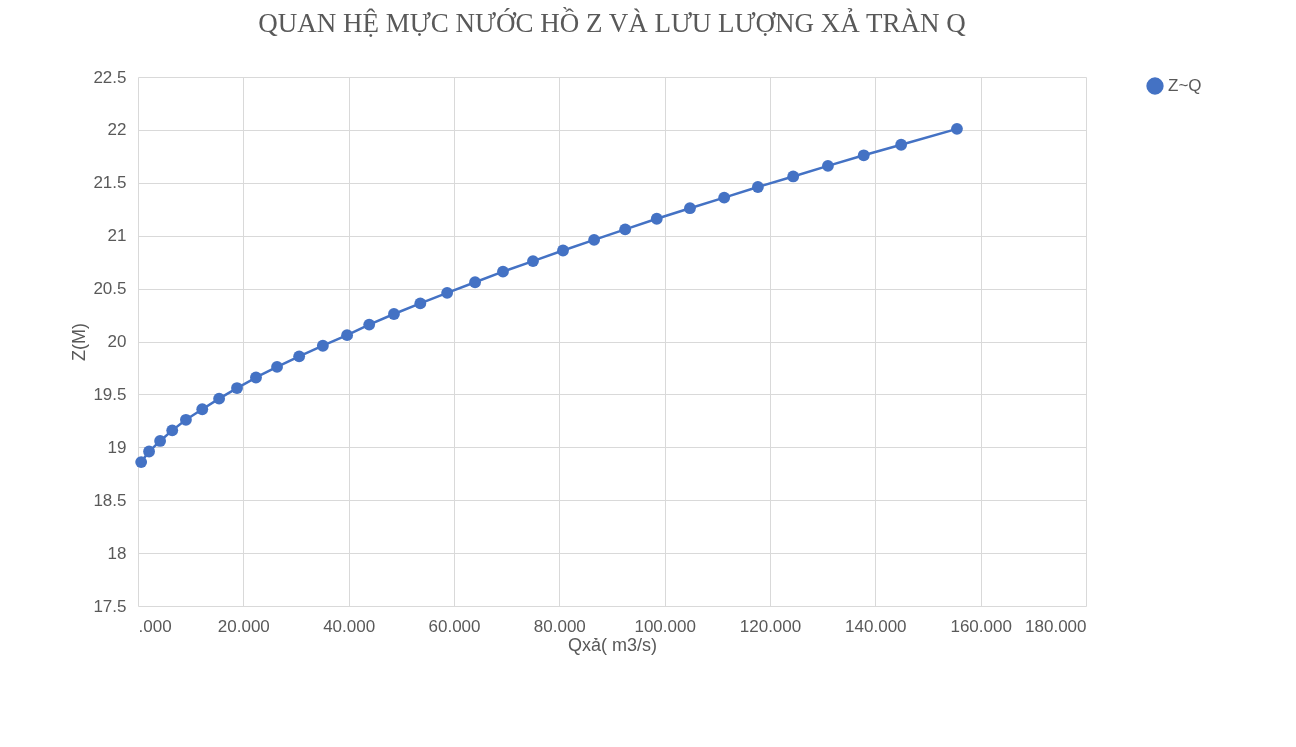 This screenshot has height=747, width=1296. Describe the element at coordinates (110, 183) in the screenshot. I see `y-tick-label: 21.5` at that location.